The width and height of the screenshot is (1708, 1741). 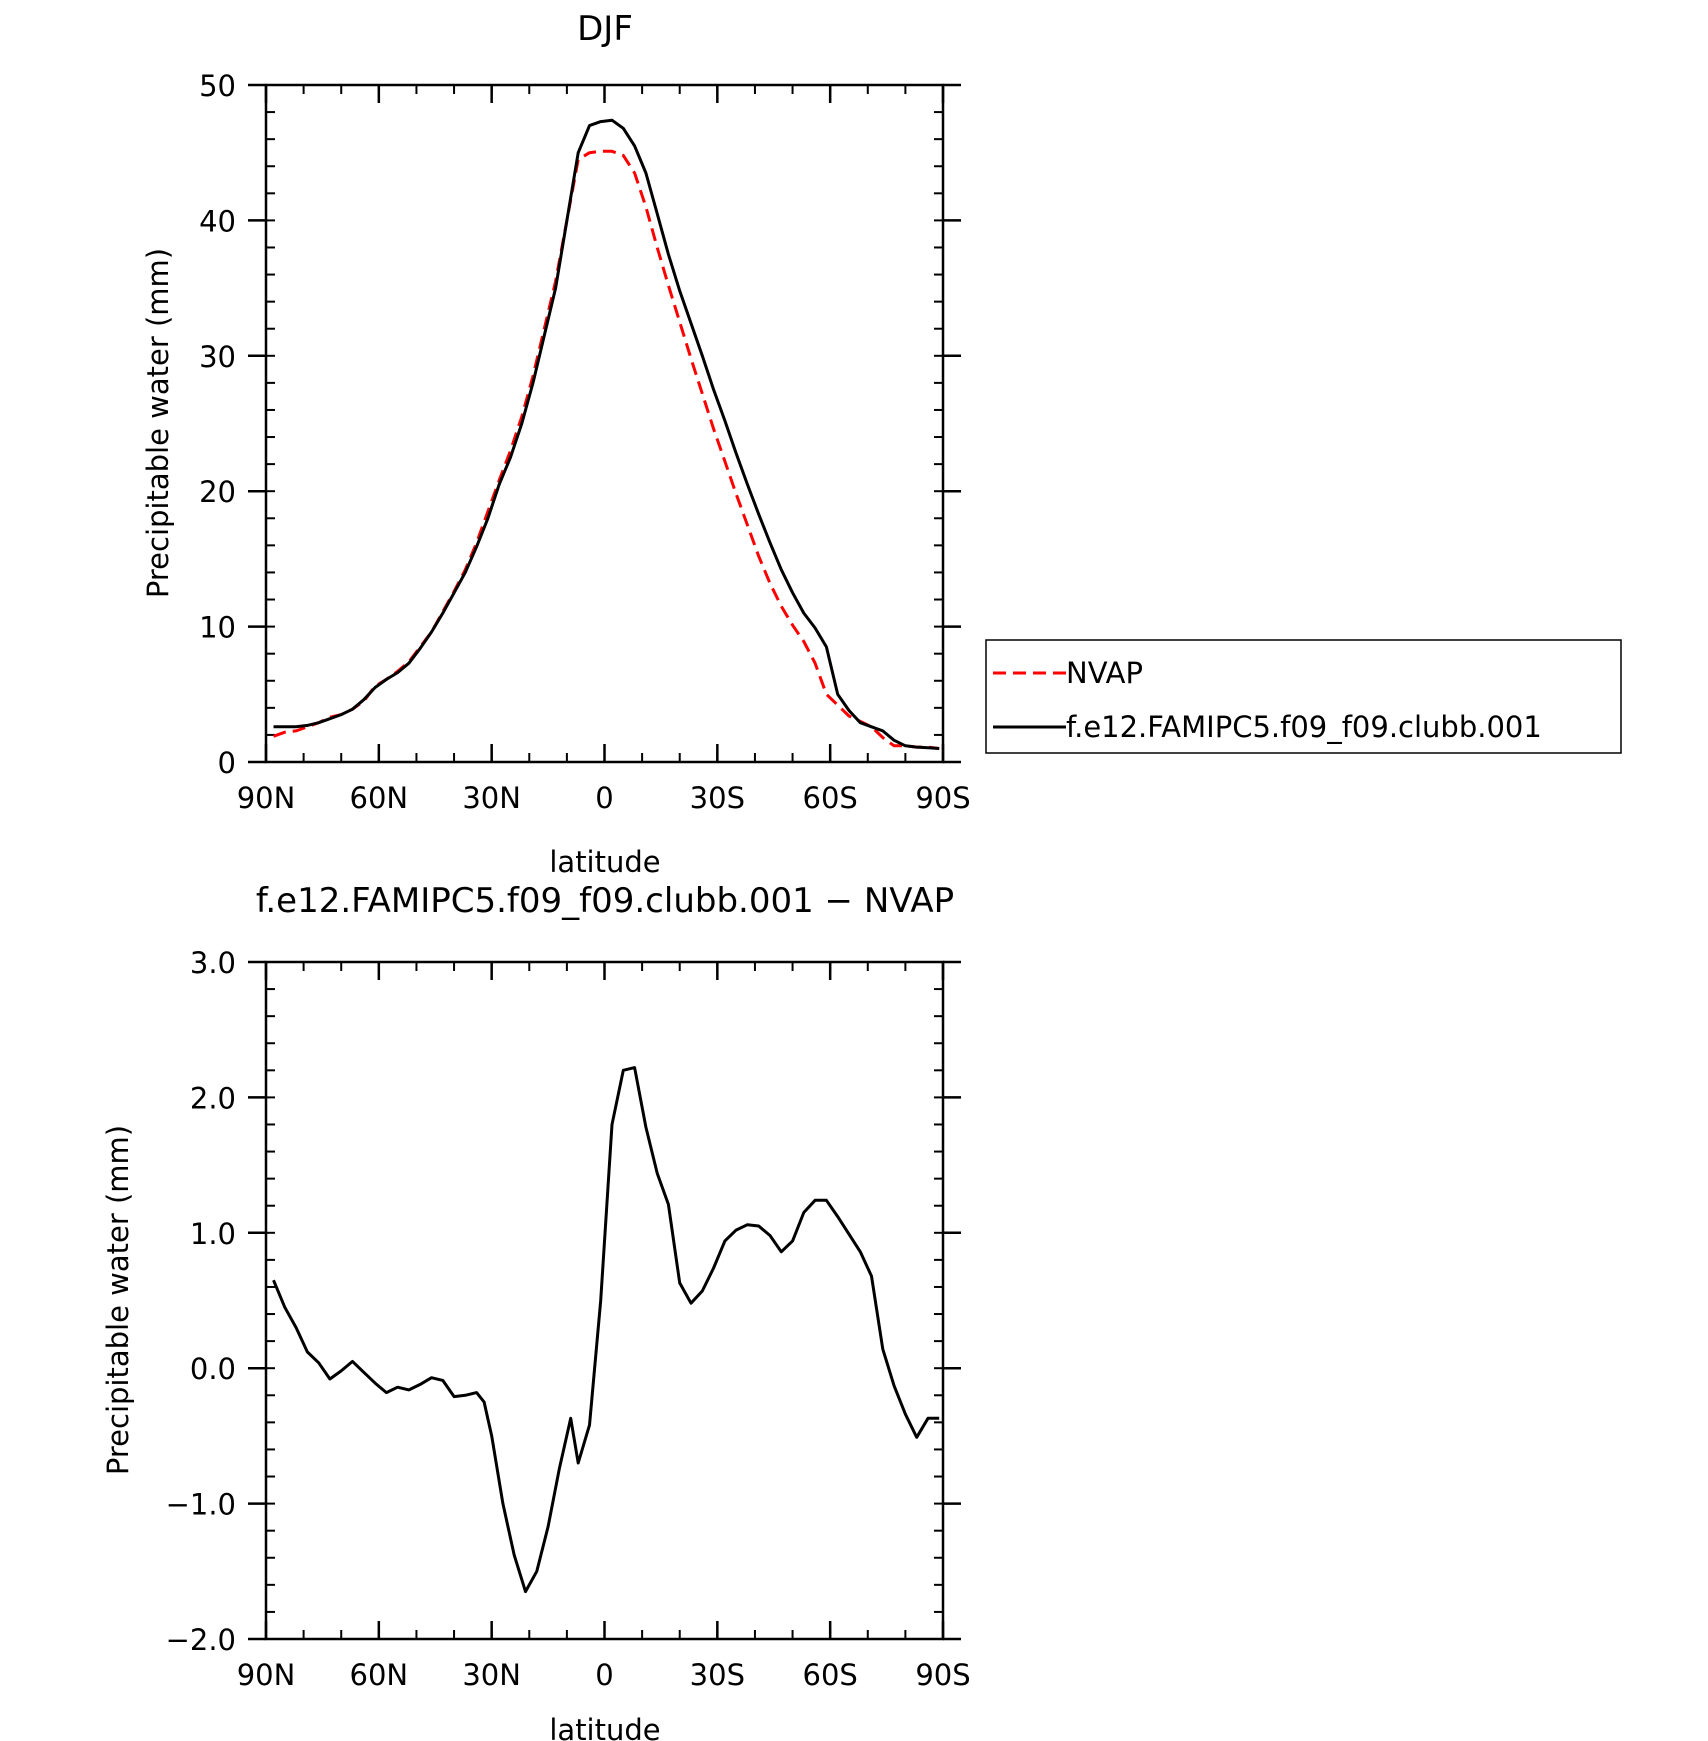 I want to click on legend: NVAP f.e12.FAMIPC5.f09_f09.clubb.001, so click(x=1303, y=696).